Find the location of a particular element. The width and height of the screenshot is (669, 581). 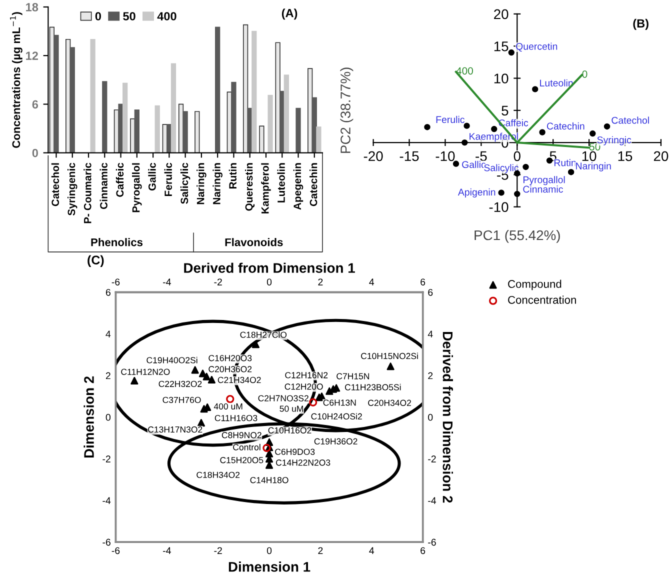

x-tick-label: Catechin is located at coordinates (314, 184).